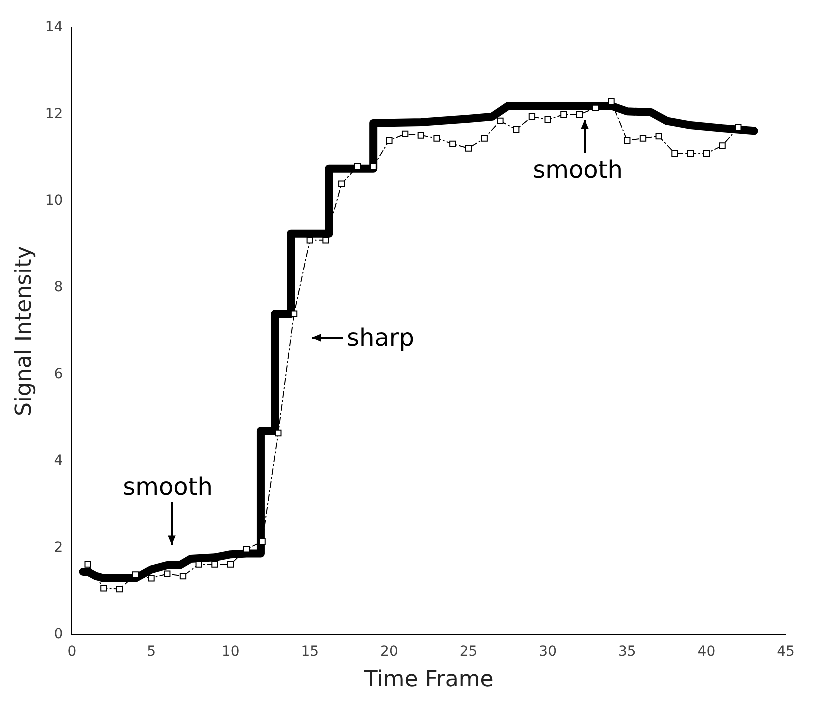 This screenshot has height=706, width=814. I want to click on annotation: sharp, so click(381, 338).